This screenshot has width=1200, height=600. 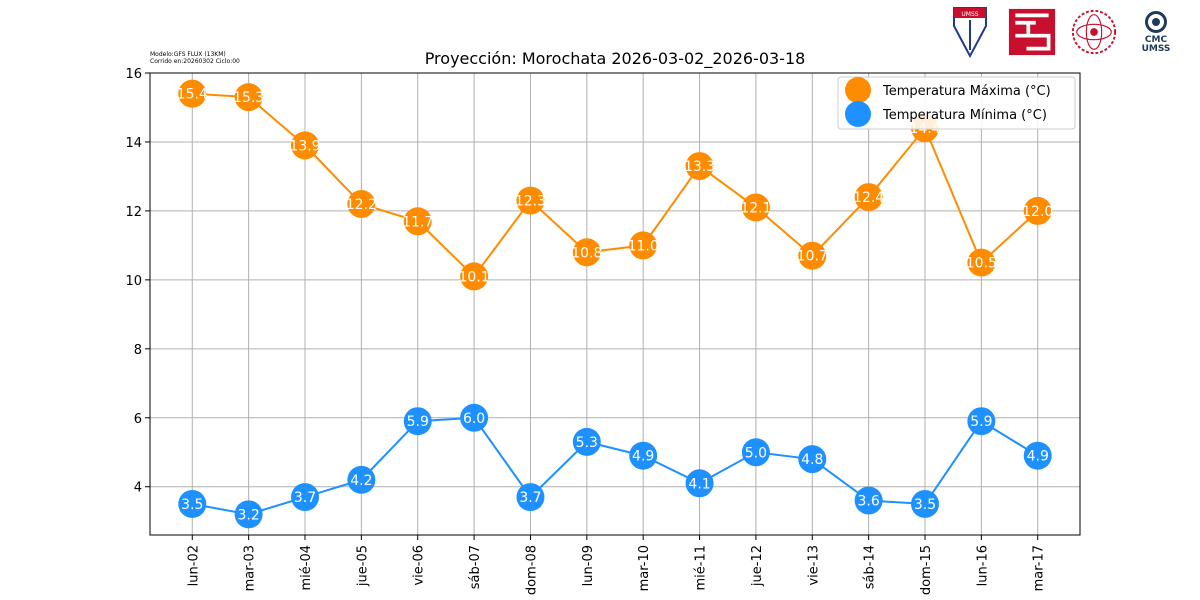 I want to click on data-label-max: 10.5, so click(x=981, y=264).